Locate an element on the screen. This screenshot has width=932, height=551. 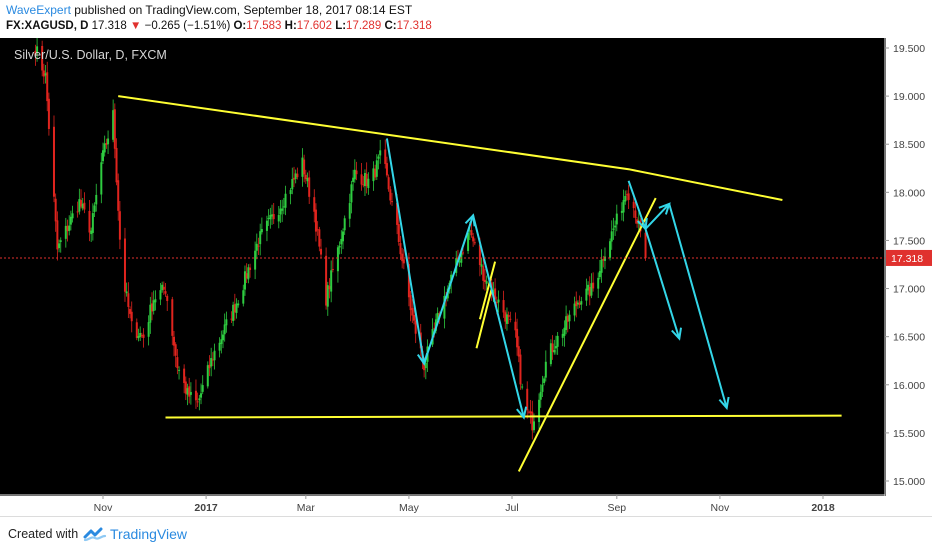
time-tick-label: 2017 is located at coordinates (206, 508).